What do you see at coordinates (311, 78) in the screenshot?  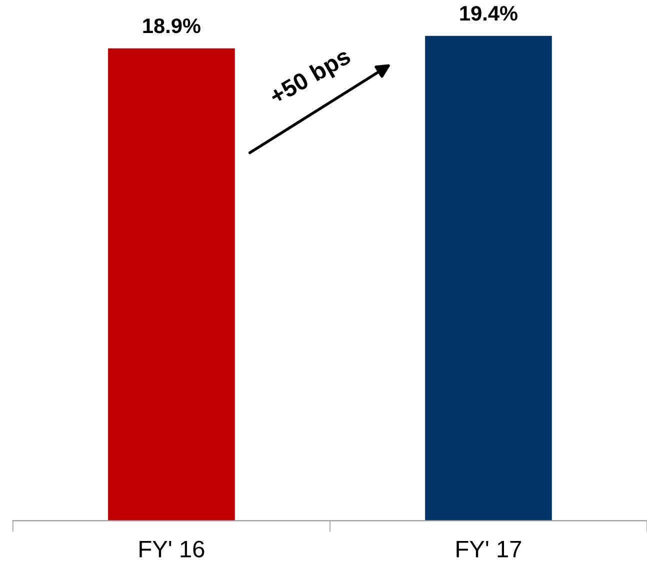 I see `annotation: +50 bps` at bounding box center [311, 78].